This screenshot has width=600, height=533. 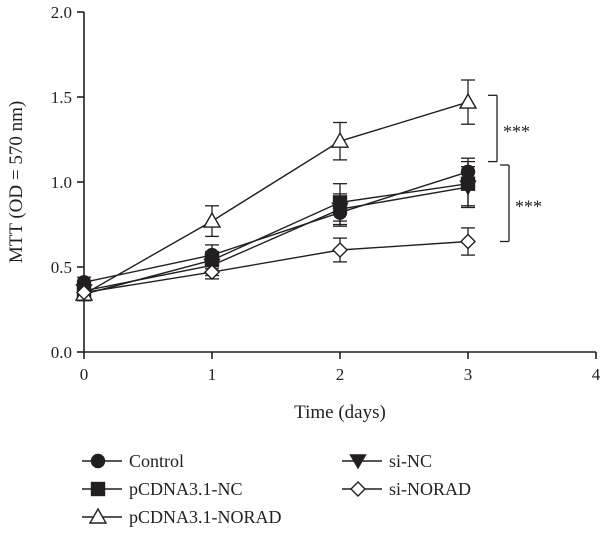 I want to click on legend-item: si-NC, so click(x=387, y=461).